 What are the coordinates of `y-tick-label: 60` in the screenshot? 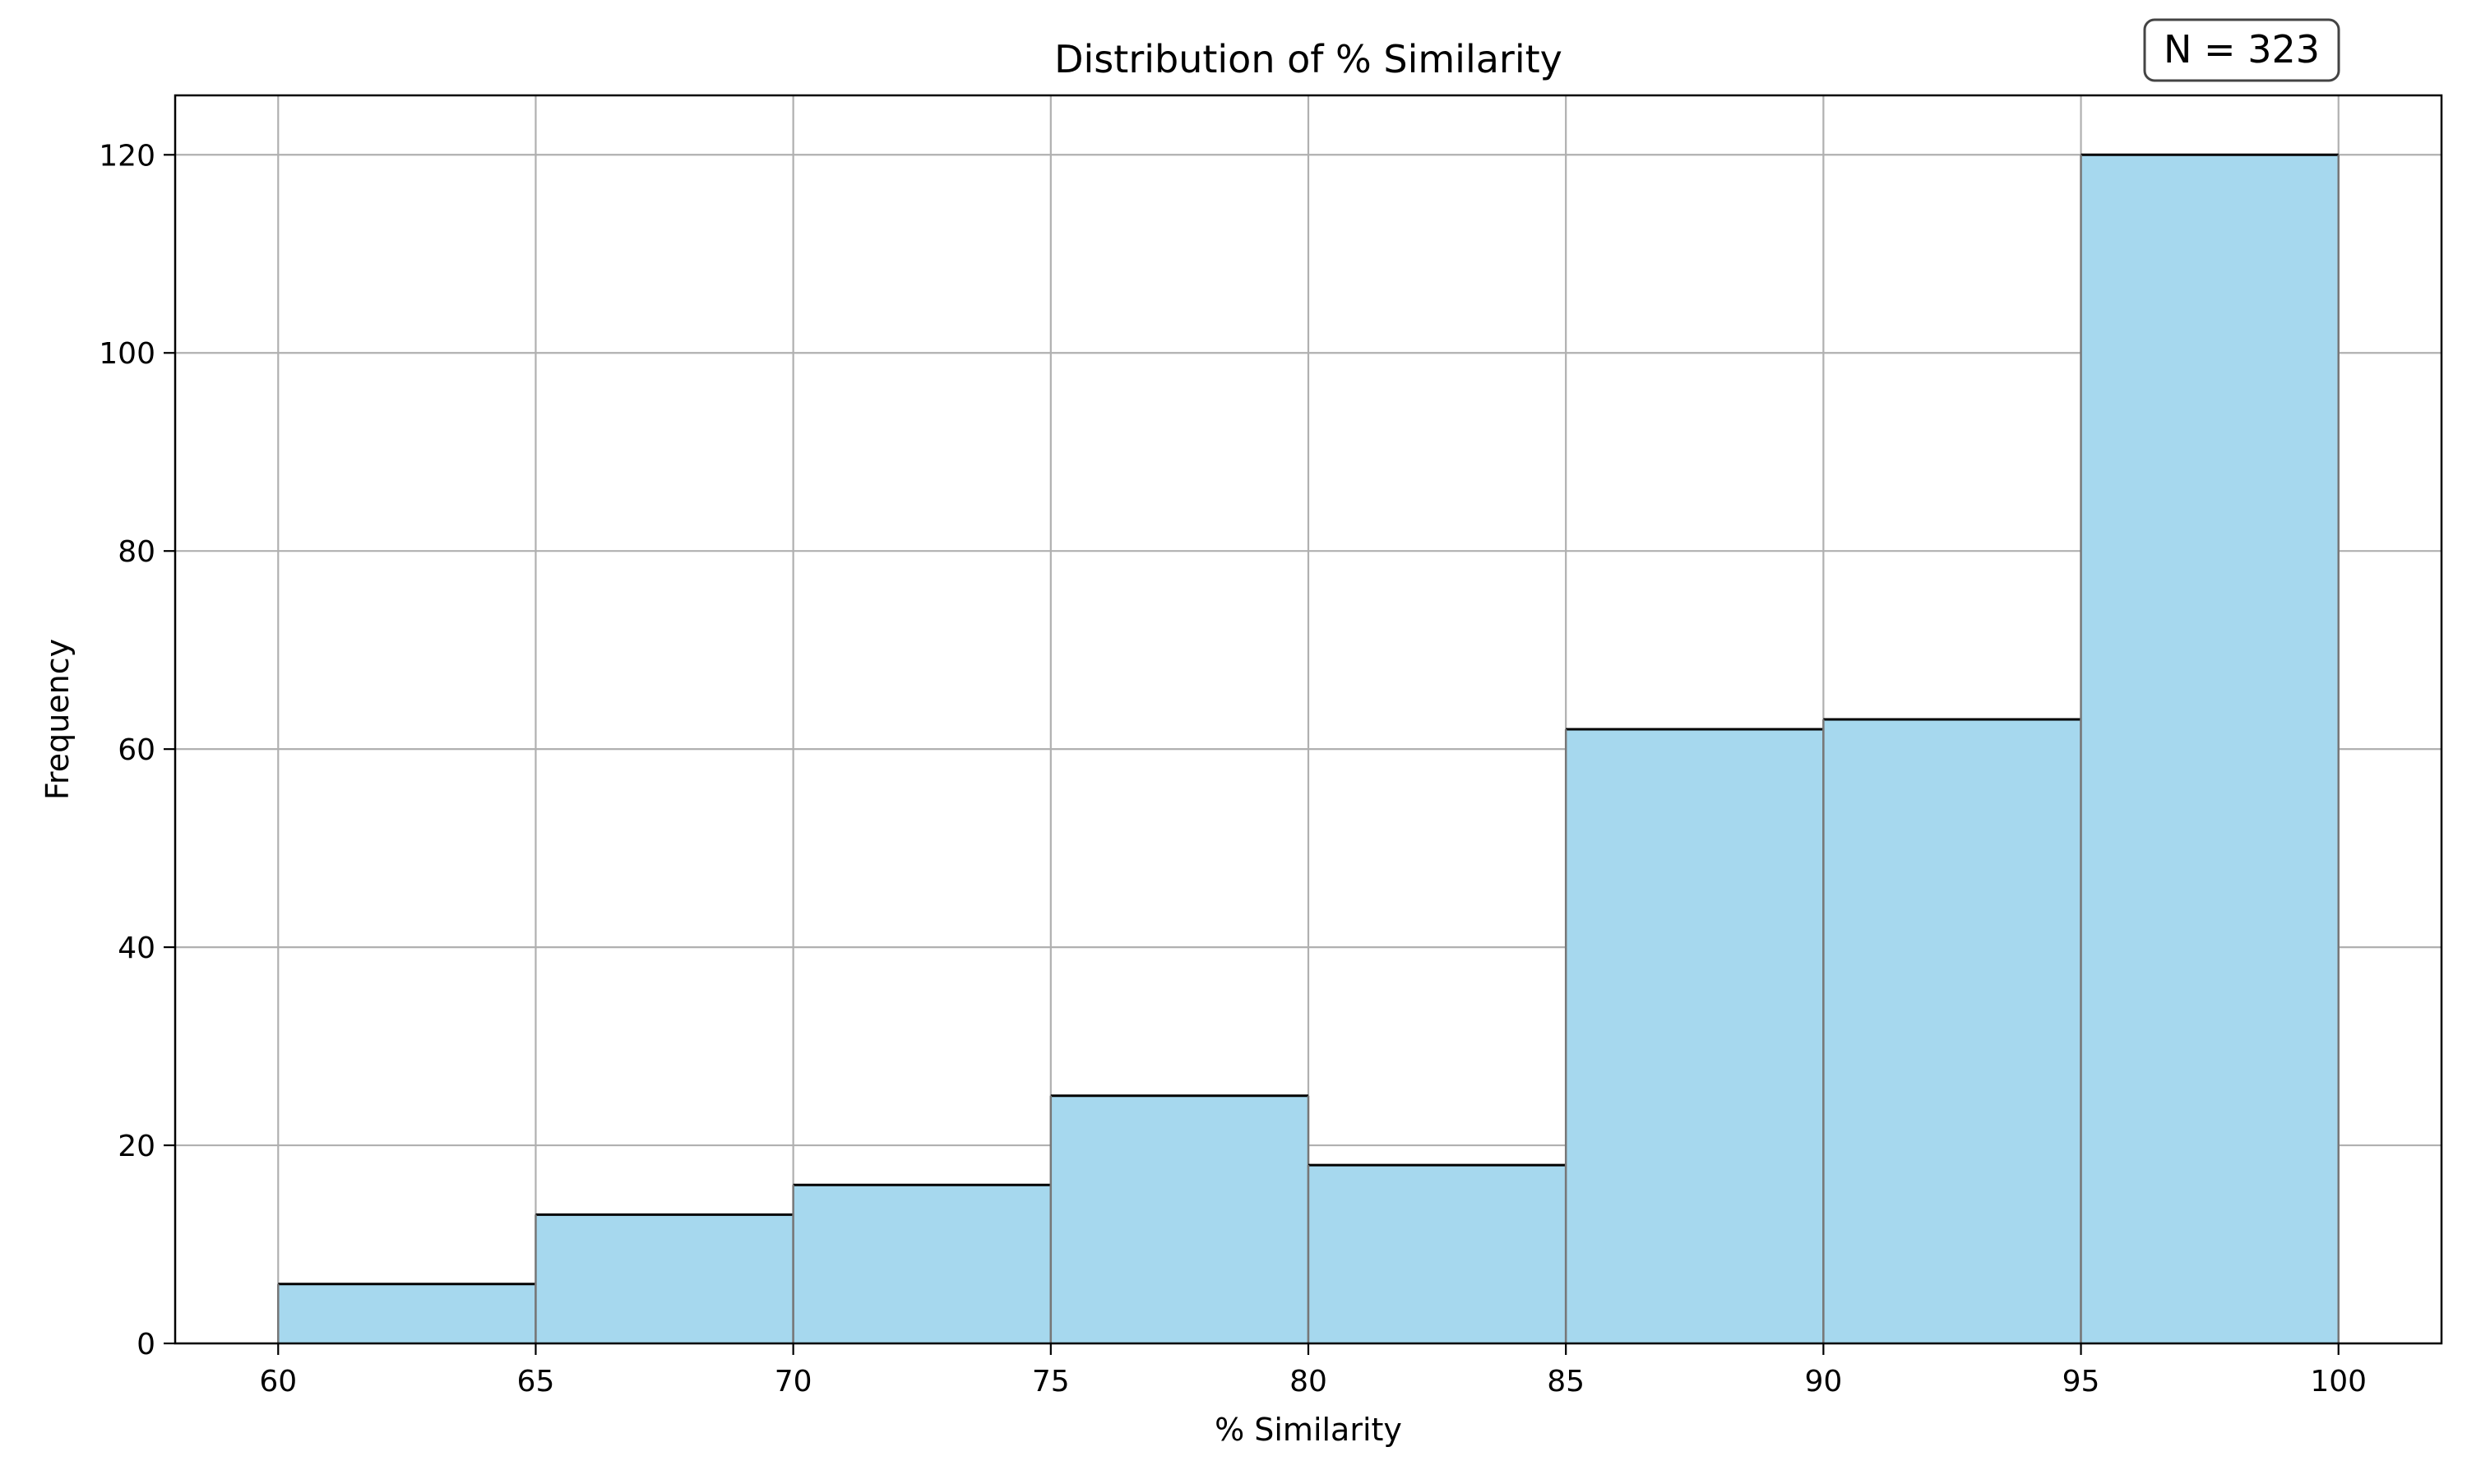 It's located at (136, 750).